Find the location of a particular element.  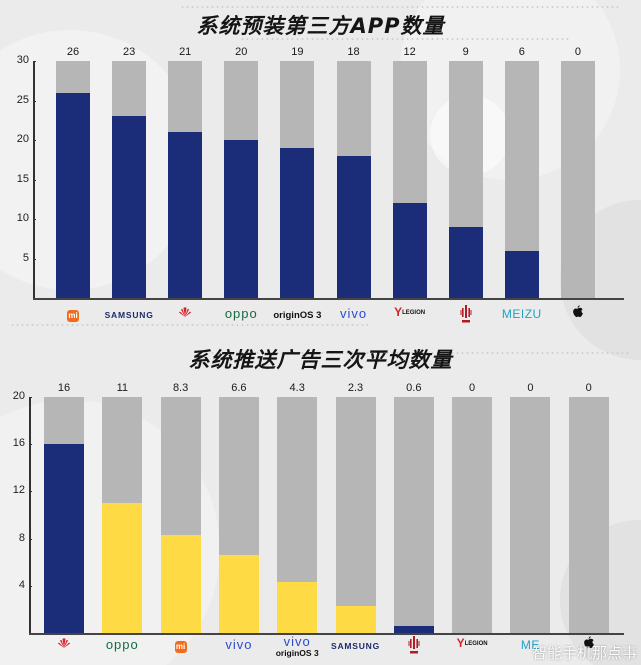

y-tick-label: 30 is located at coordinates (22, 60).